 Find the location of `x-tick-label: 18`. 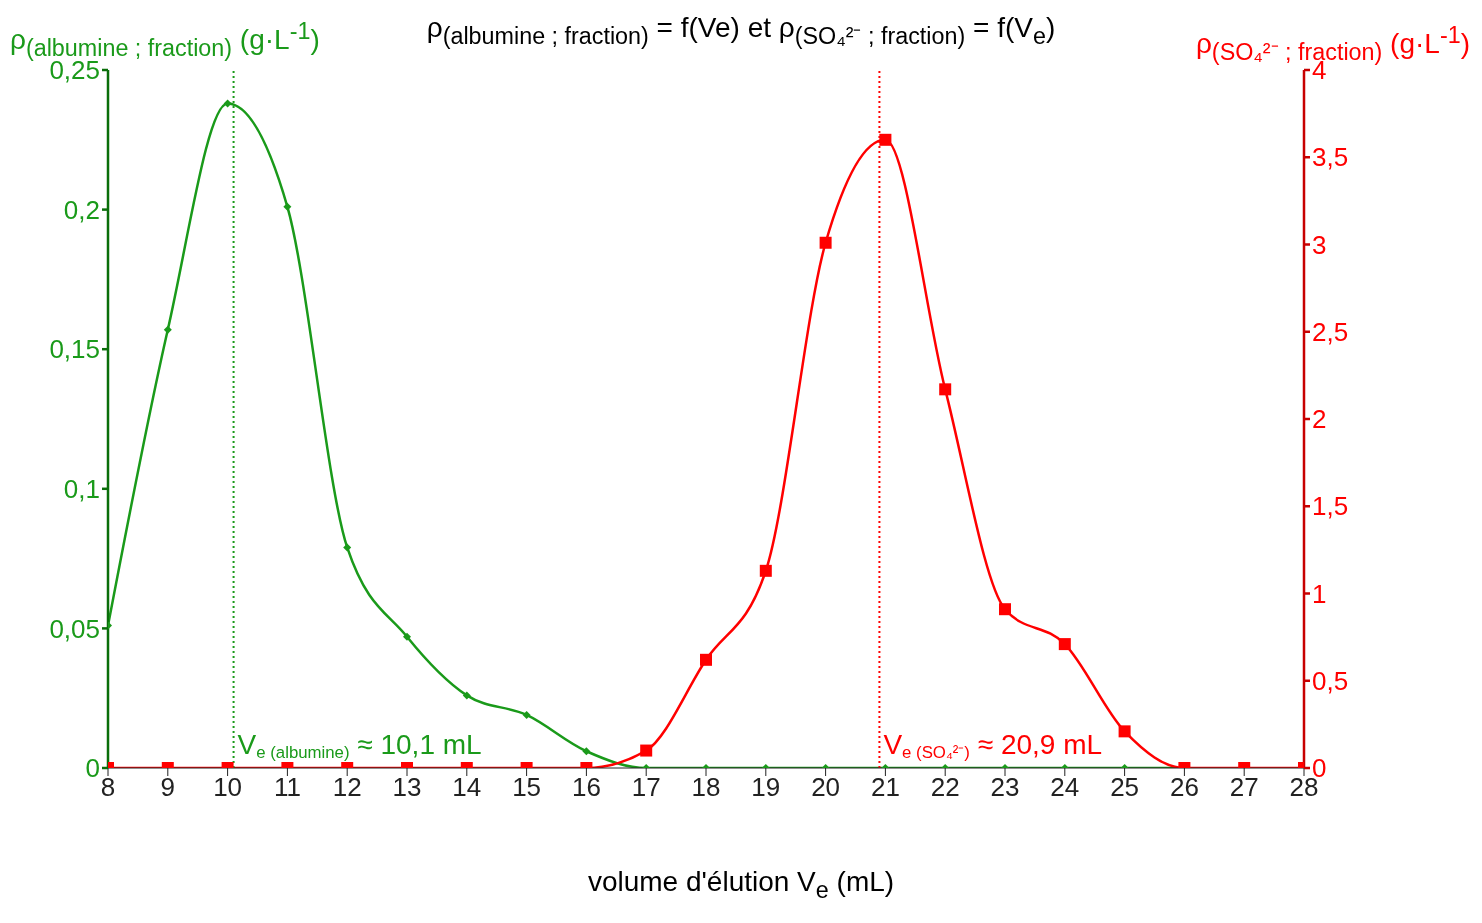

x-tick-label: 18 is located at coordinates (706, 787).